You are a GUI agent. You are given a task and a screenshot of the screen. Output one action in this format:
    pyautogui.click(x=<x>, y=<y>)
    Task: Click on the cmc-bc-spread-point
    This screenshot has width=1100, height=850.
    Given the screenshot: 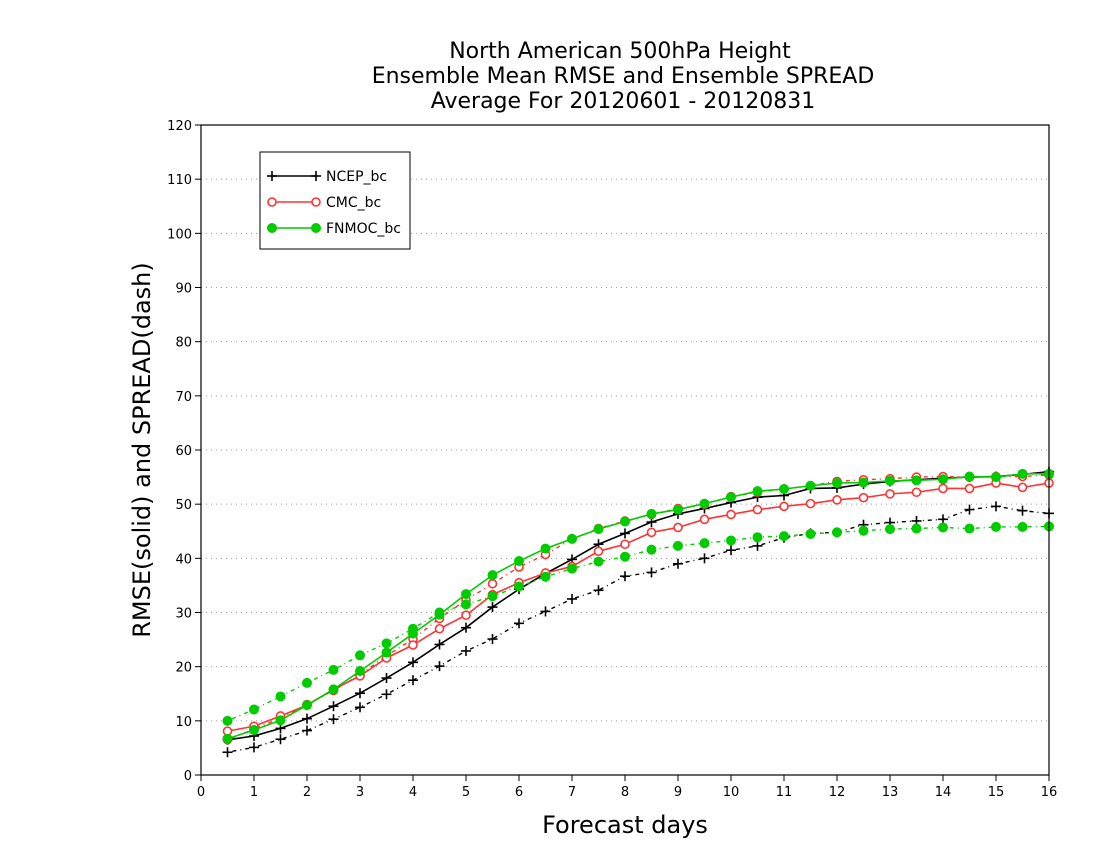 What is the action you would take?
    pyautogui.click(x=492, y=583)
    